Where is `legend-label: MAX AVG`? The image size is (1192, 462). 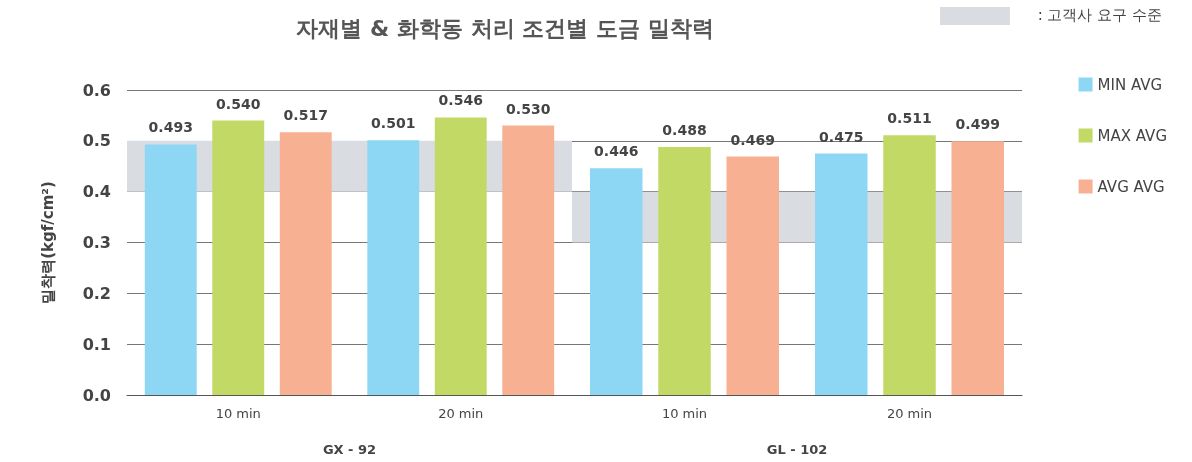
legend-label: MAX AVG is located at coordinates (1132, 135).